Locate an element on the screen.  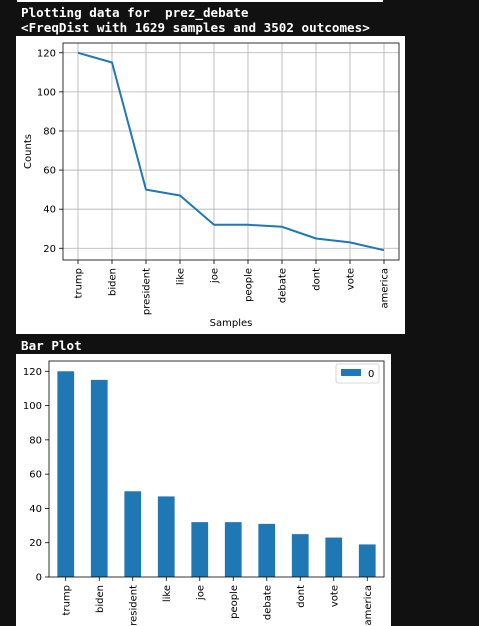
bar-debate is located at coordinates (267, 550).